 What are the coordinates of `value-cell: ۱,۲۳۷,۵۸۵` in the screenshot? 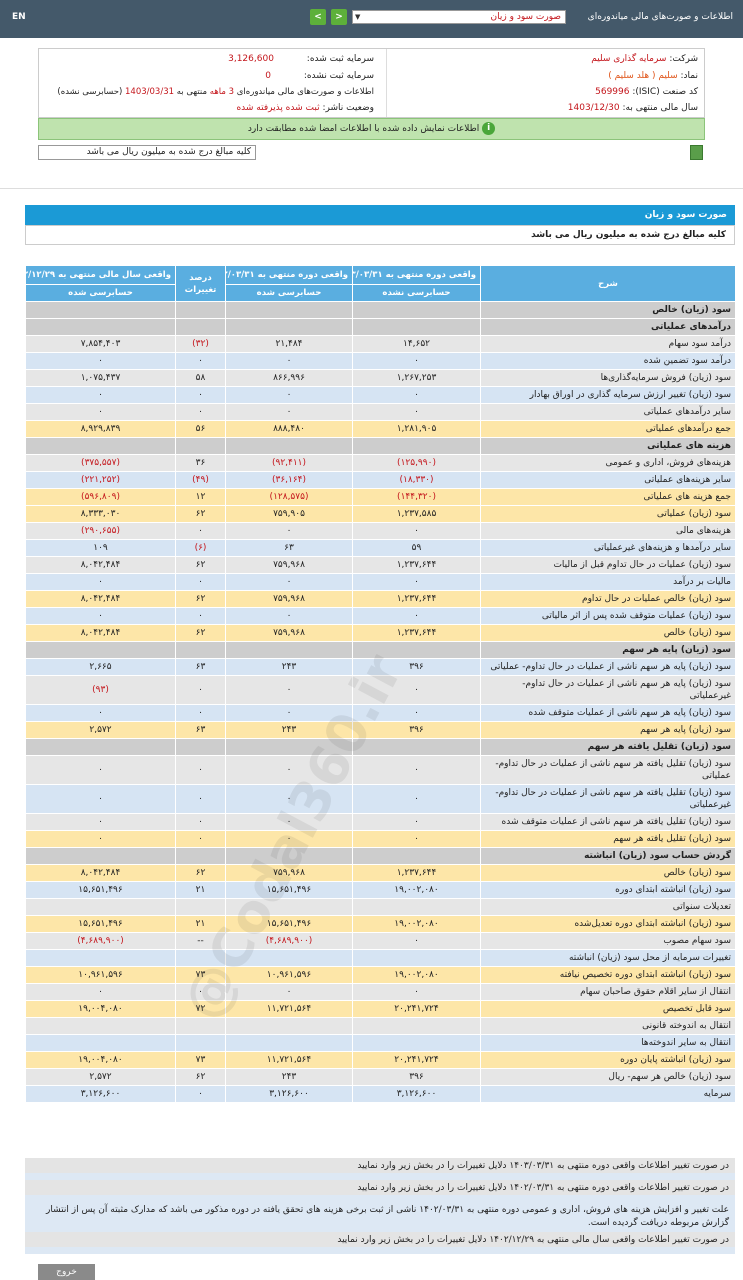 It's located at (416, 514).